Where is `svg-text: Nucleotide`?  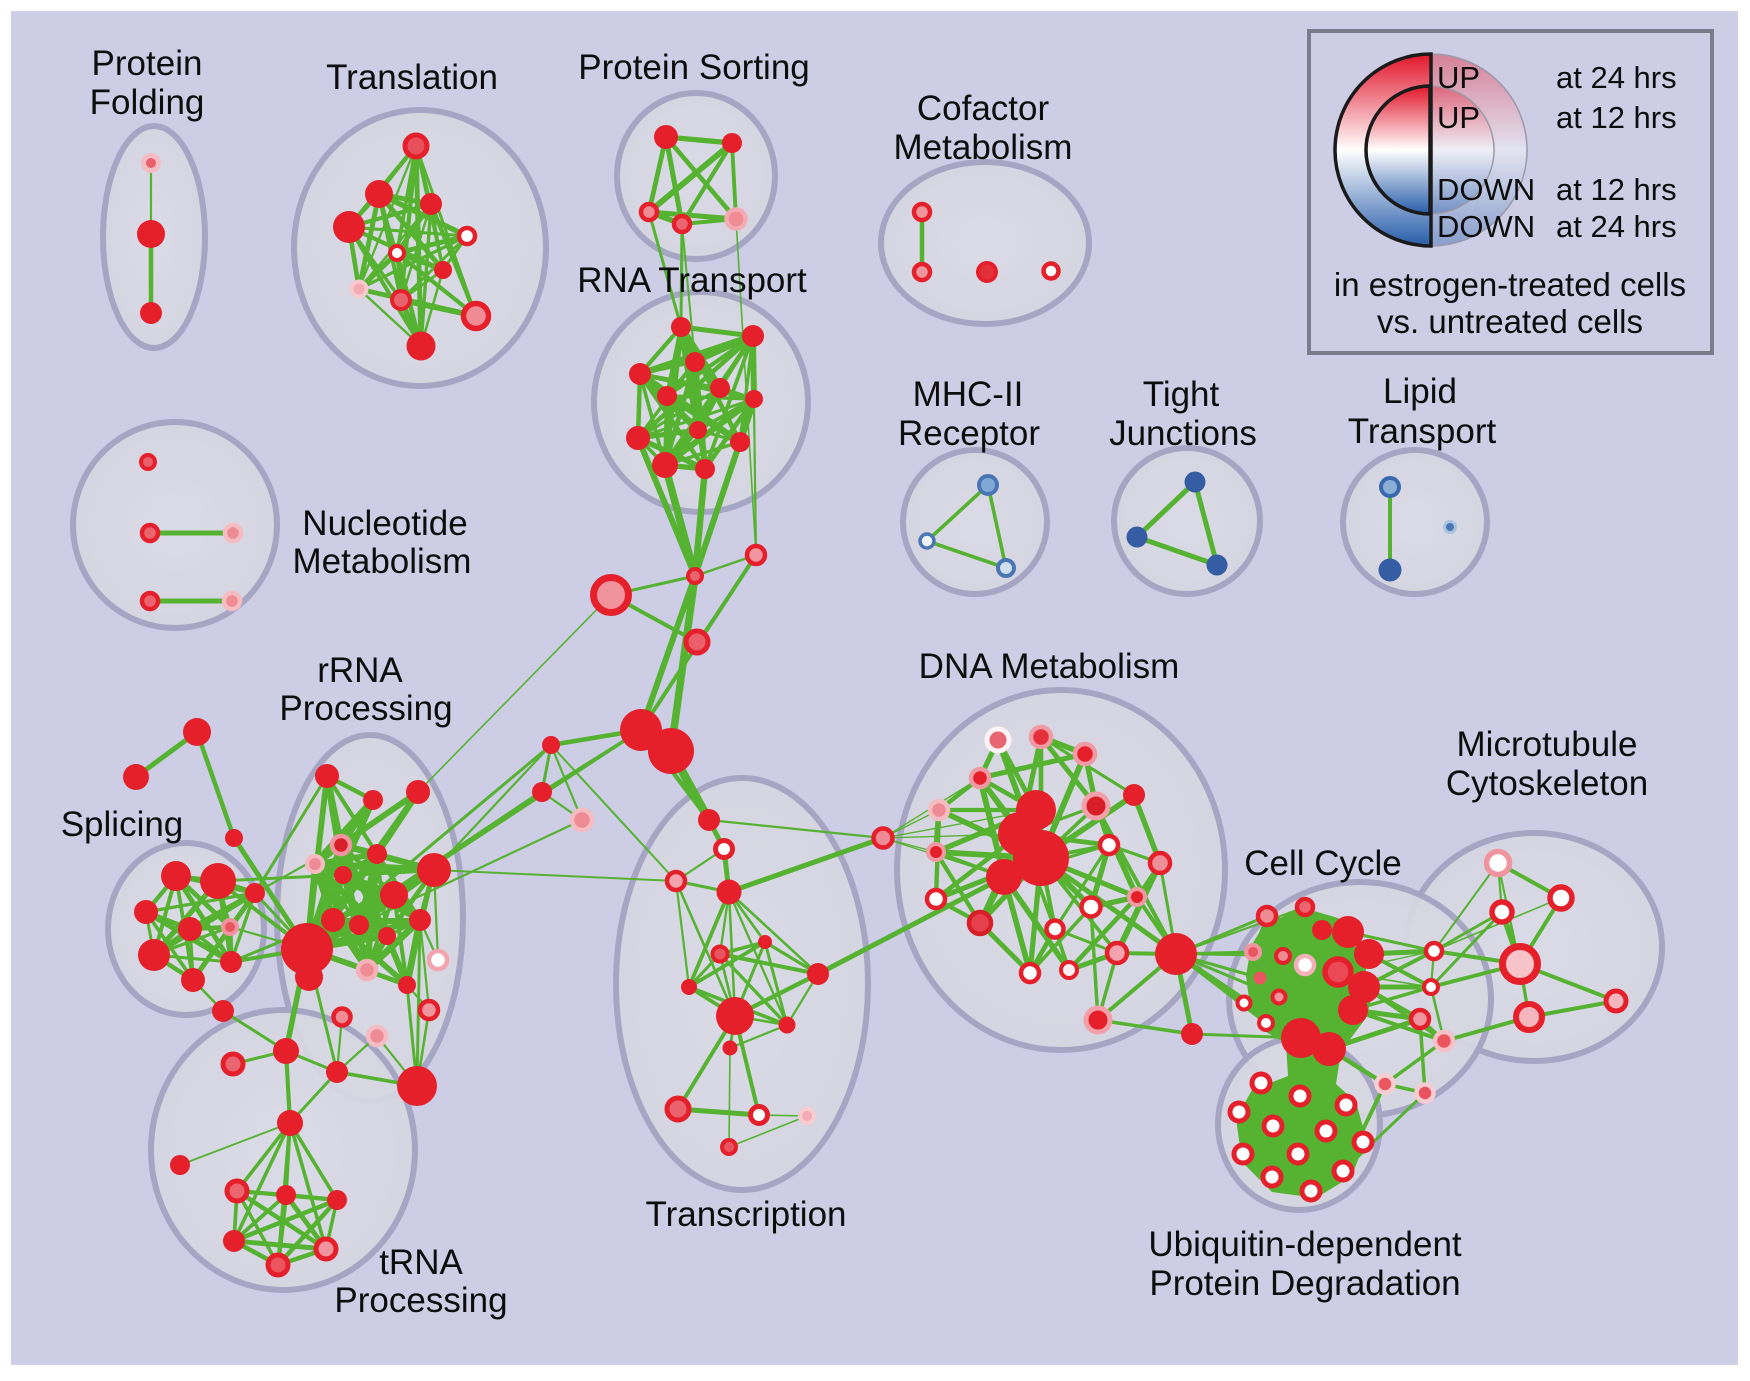
svg-text: Nucleotide is located at coordinates (384, 523).